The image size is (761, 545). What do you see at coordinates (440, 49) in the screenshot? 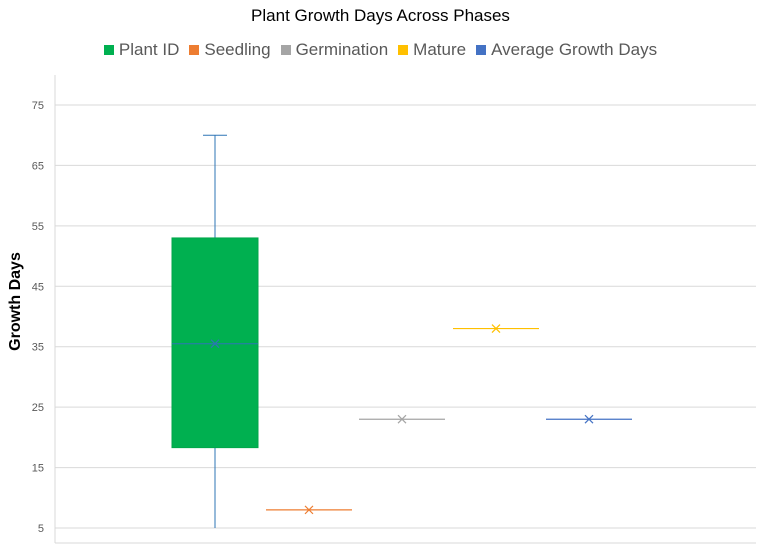
I see `legend-label: Mature` at bounding box center [440, 49].